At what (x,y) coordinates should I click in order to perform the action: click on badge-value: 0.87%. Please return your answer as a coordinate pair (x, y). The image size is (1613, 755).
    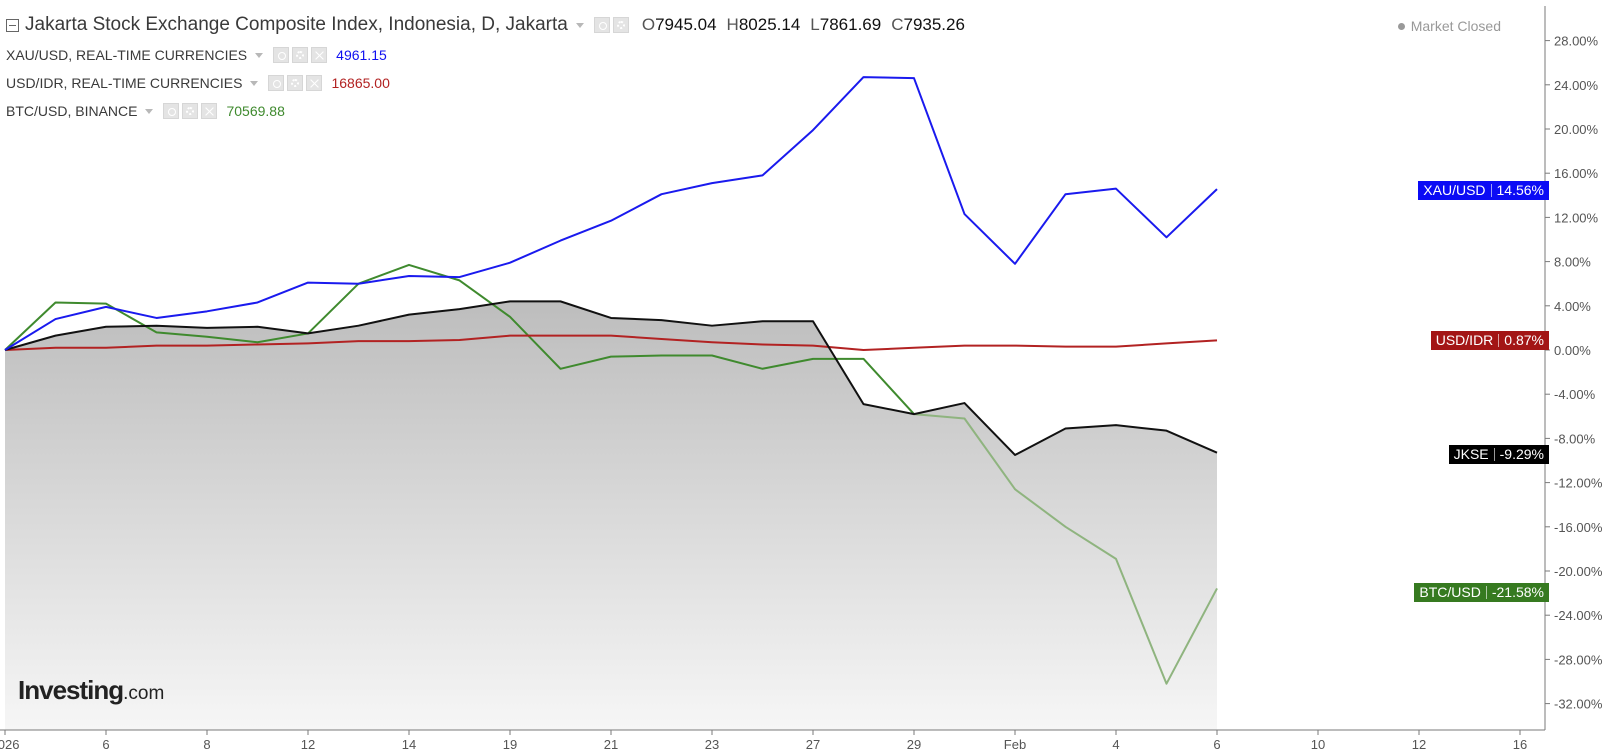
    Looking at the image, I should click on (1524, 340).